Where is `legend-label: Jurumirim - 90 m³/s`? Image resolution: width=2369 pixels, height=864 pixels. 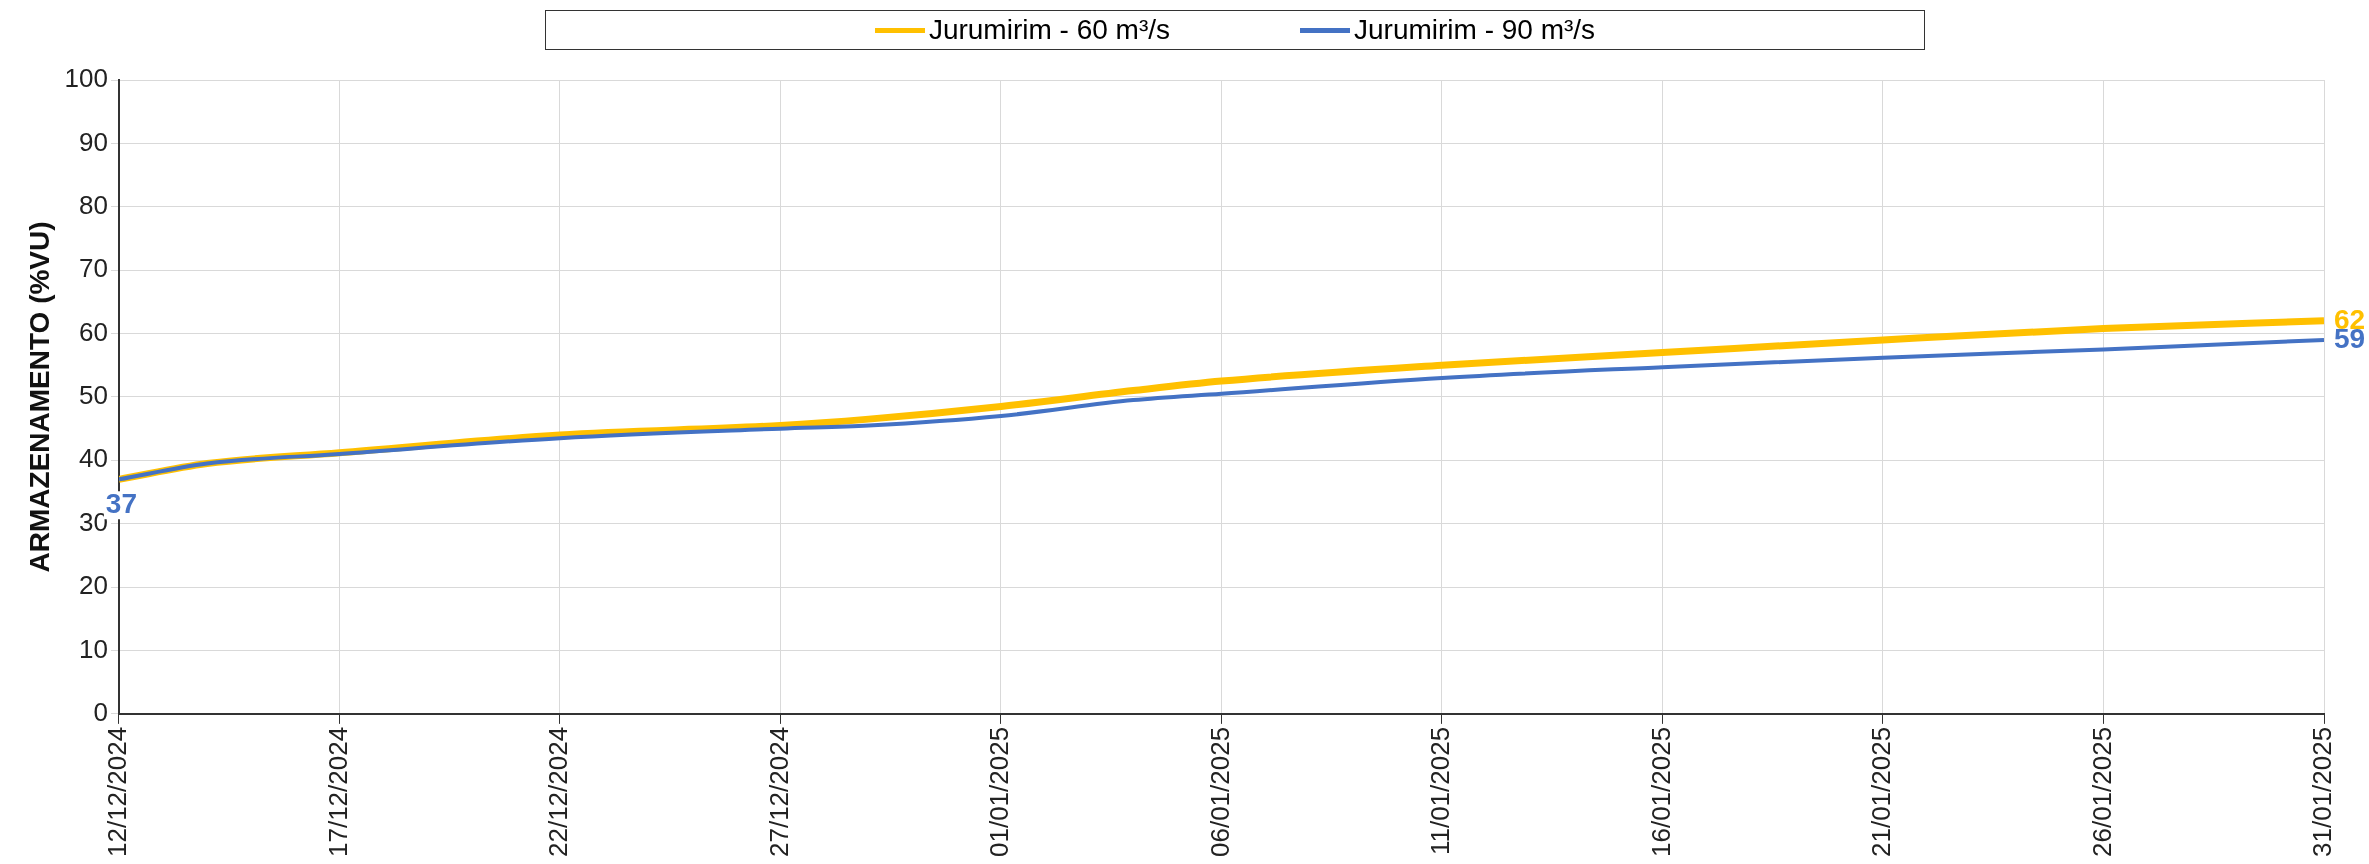
legend-label: Jurumirim - 90 m³/s is located at coordinates (1475, 30).